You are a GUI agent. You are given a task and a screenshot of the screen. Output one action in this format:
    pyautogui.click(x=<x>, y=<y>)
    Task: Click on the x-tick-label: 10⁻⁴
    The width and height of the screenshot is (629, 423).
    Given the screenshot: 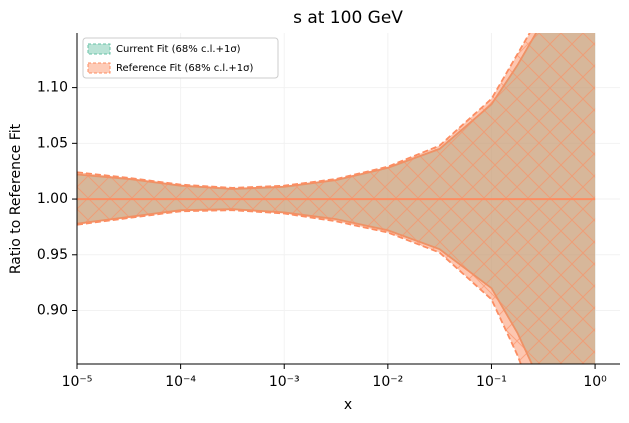 What is the action you would take?
    pyautogui.click(x=180, y=382)
    